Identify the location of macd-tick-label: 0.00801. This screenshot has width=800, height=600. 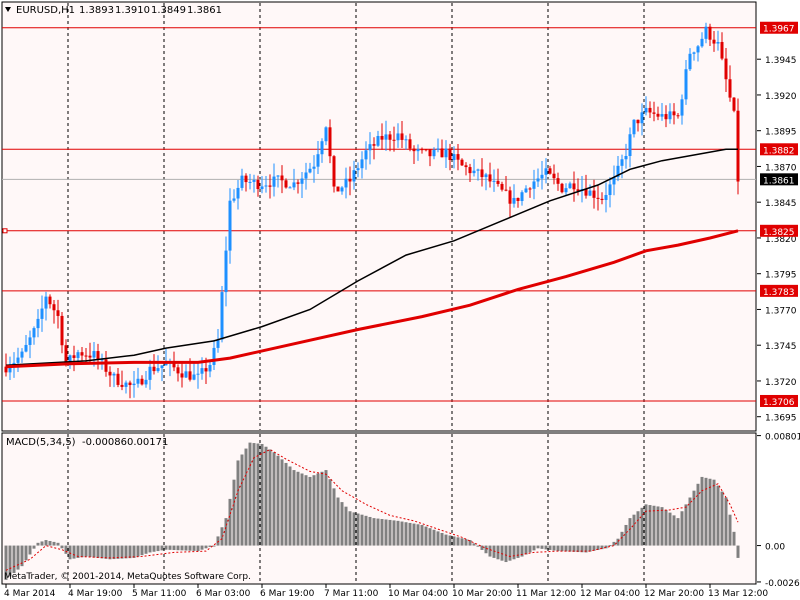
(782, 438).